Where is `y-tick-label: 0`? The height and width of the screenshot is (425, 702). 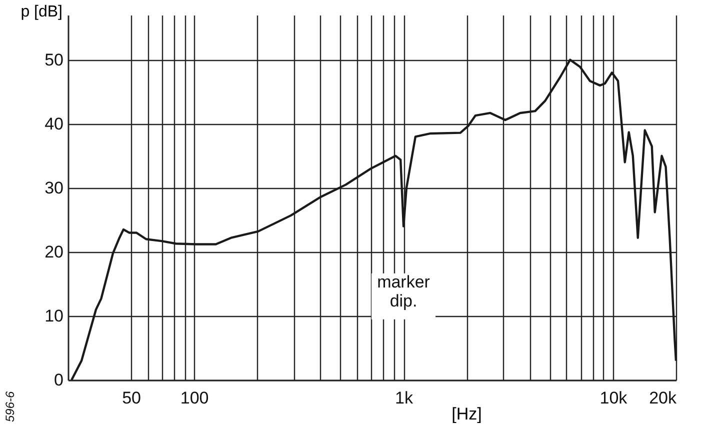 y-tick-label: 0 is located at coordinates (59, 380).